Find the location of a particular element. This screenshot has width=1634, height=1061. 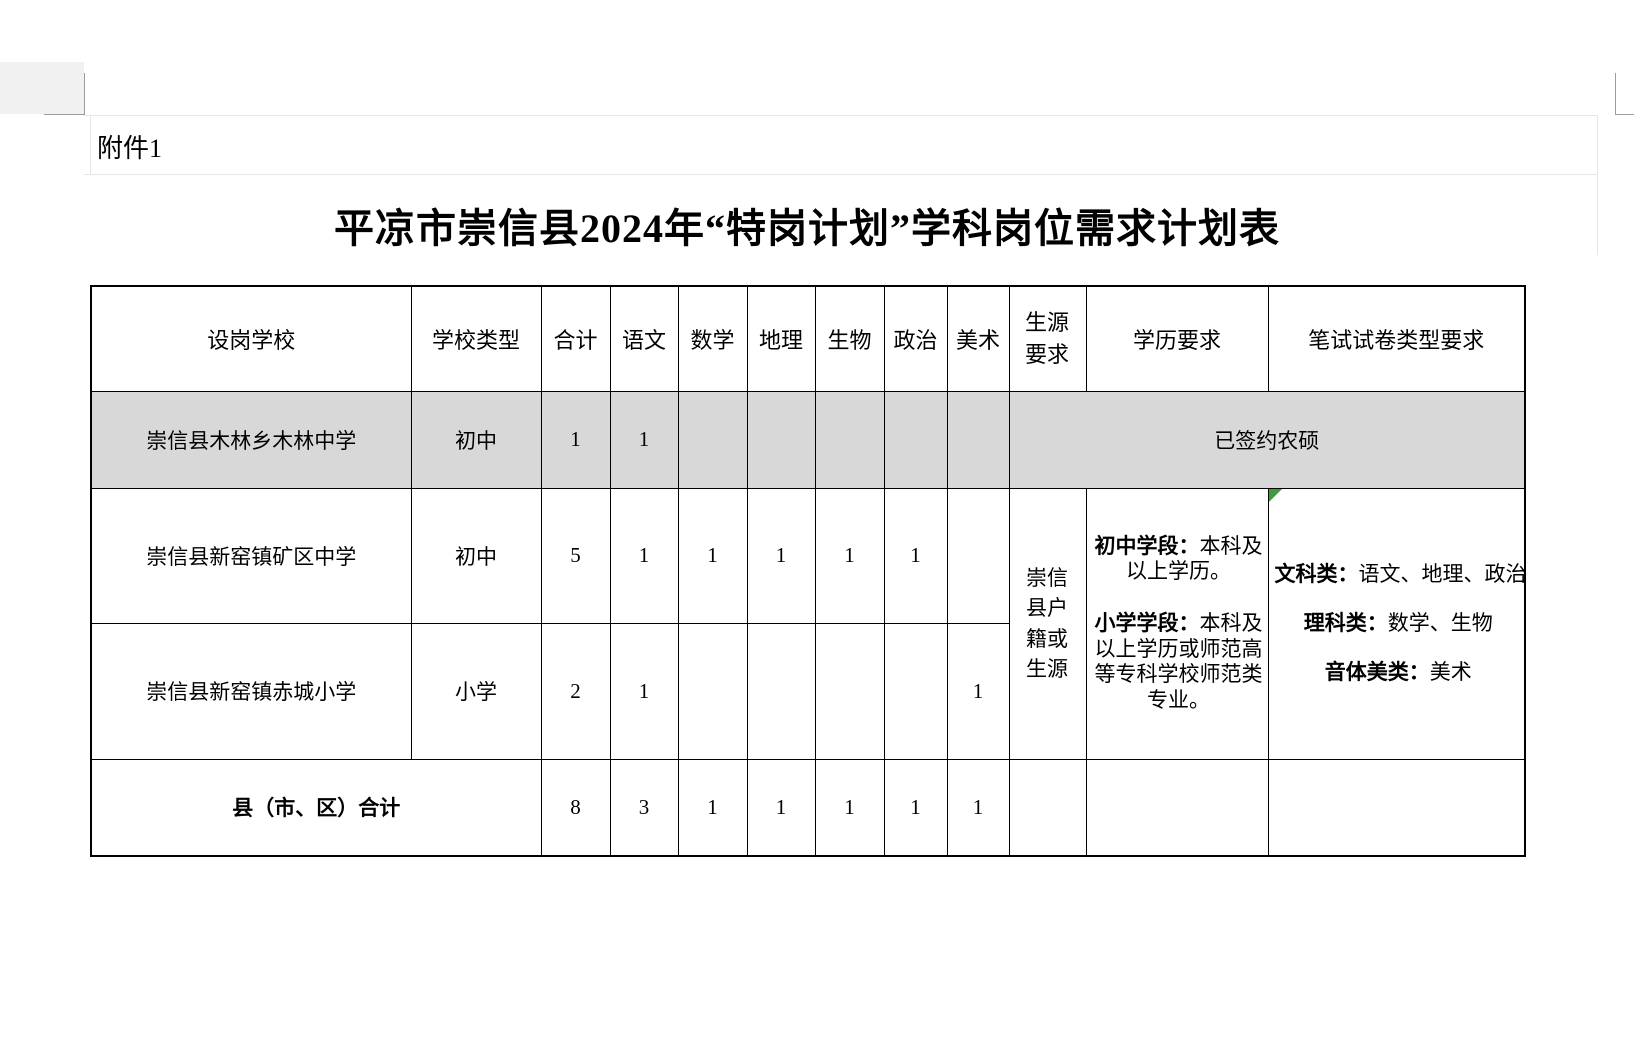

table-row-chicheng-primary-school: 崇信县新窑镇赤城小学 小学 2 1 1 is located at coordinates (807, 691).